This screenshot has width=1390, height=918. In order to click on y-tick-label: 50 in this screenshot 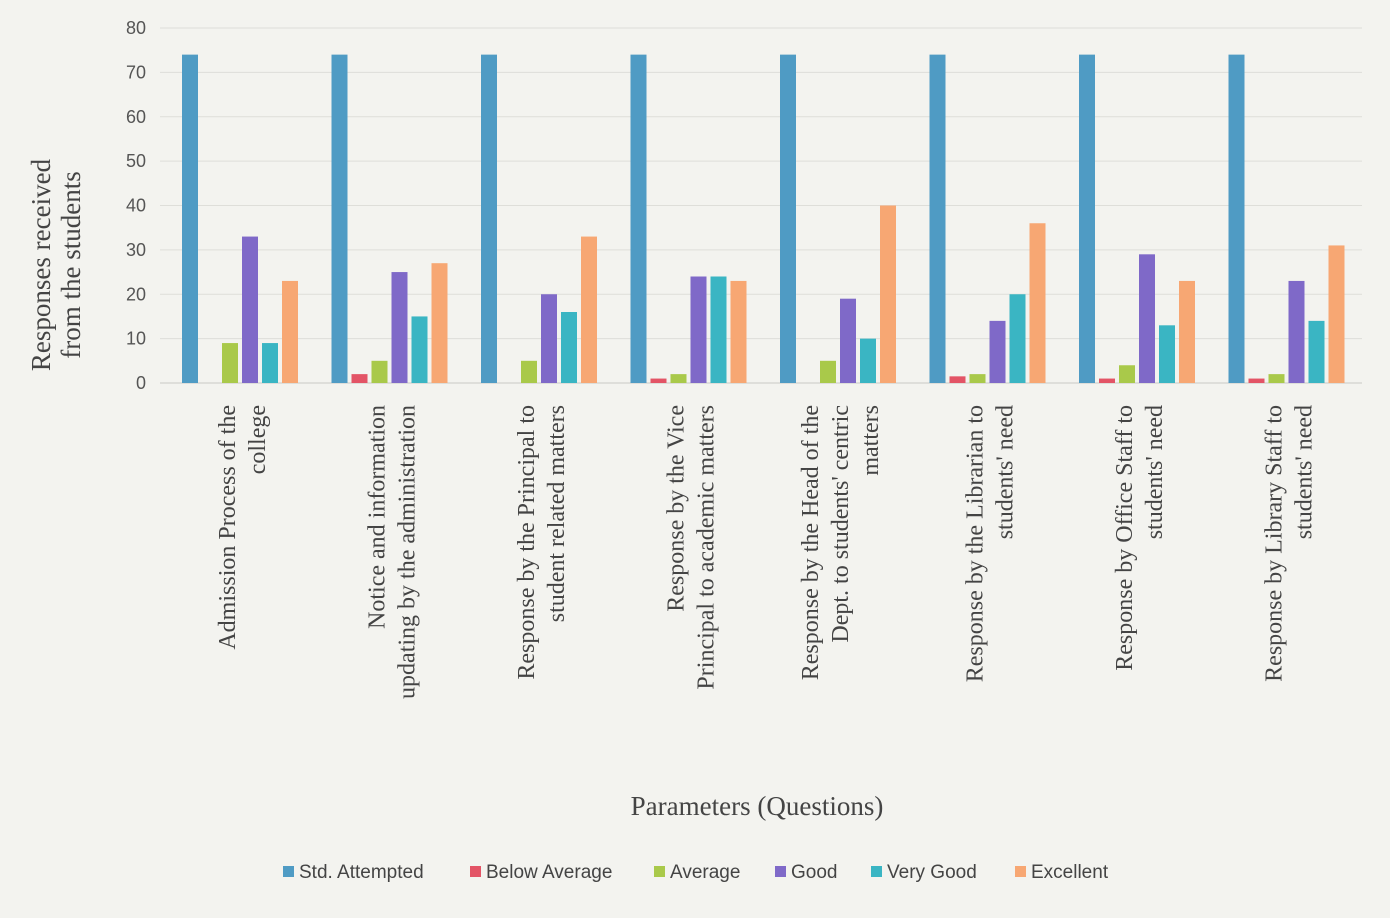, I will do `click(136, 161)`.